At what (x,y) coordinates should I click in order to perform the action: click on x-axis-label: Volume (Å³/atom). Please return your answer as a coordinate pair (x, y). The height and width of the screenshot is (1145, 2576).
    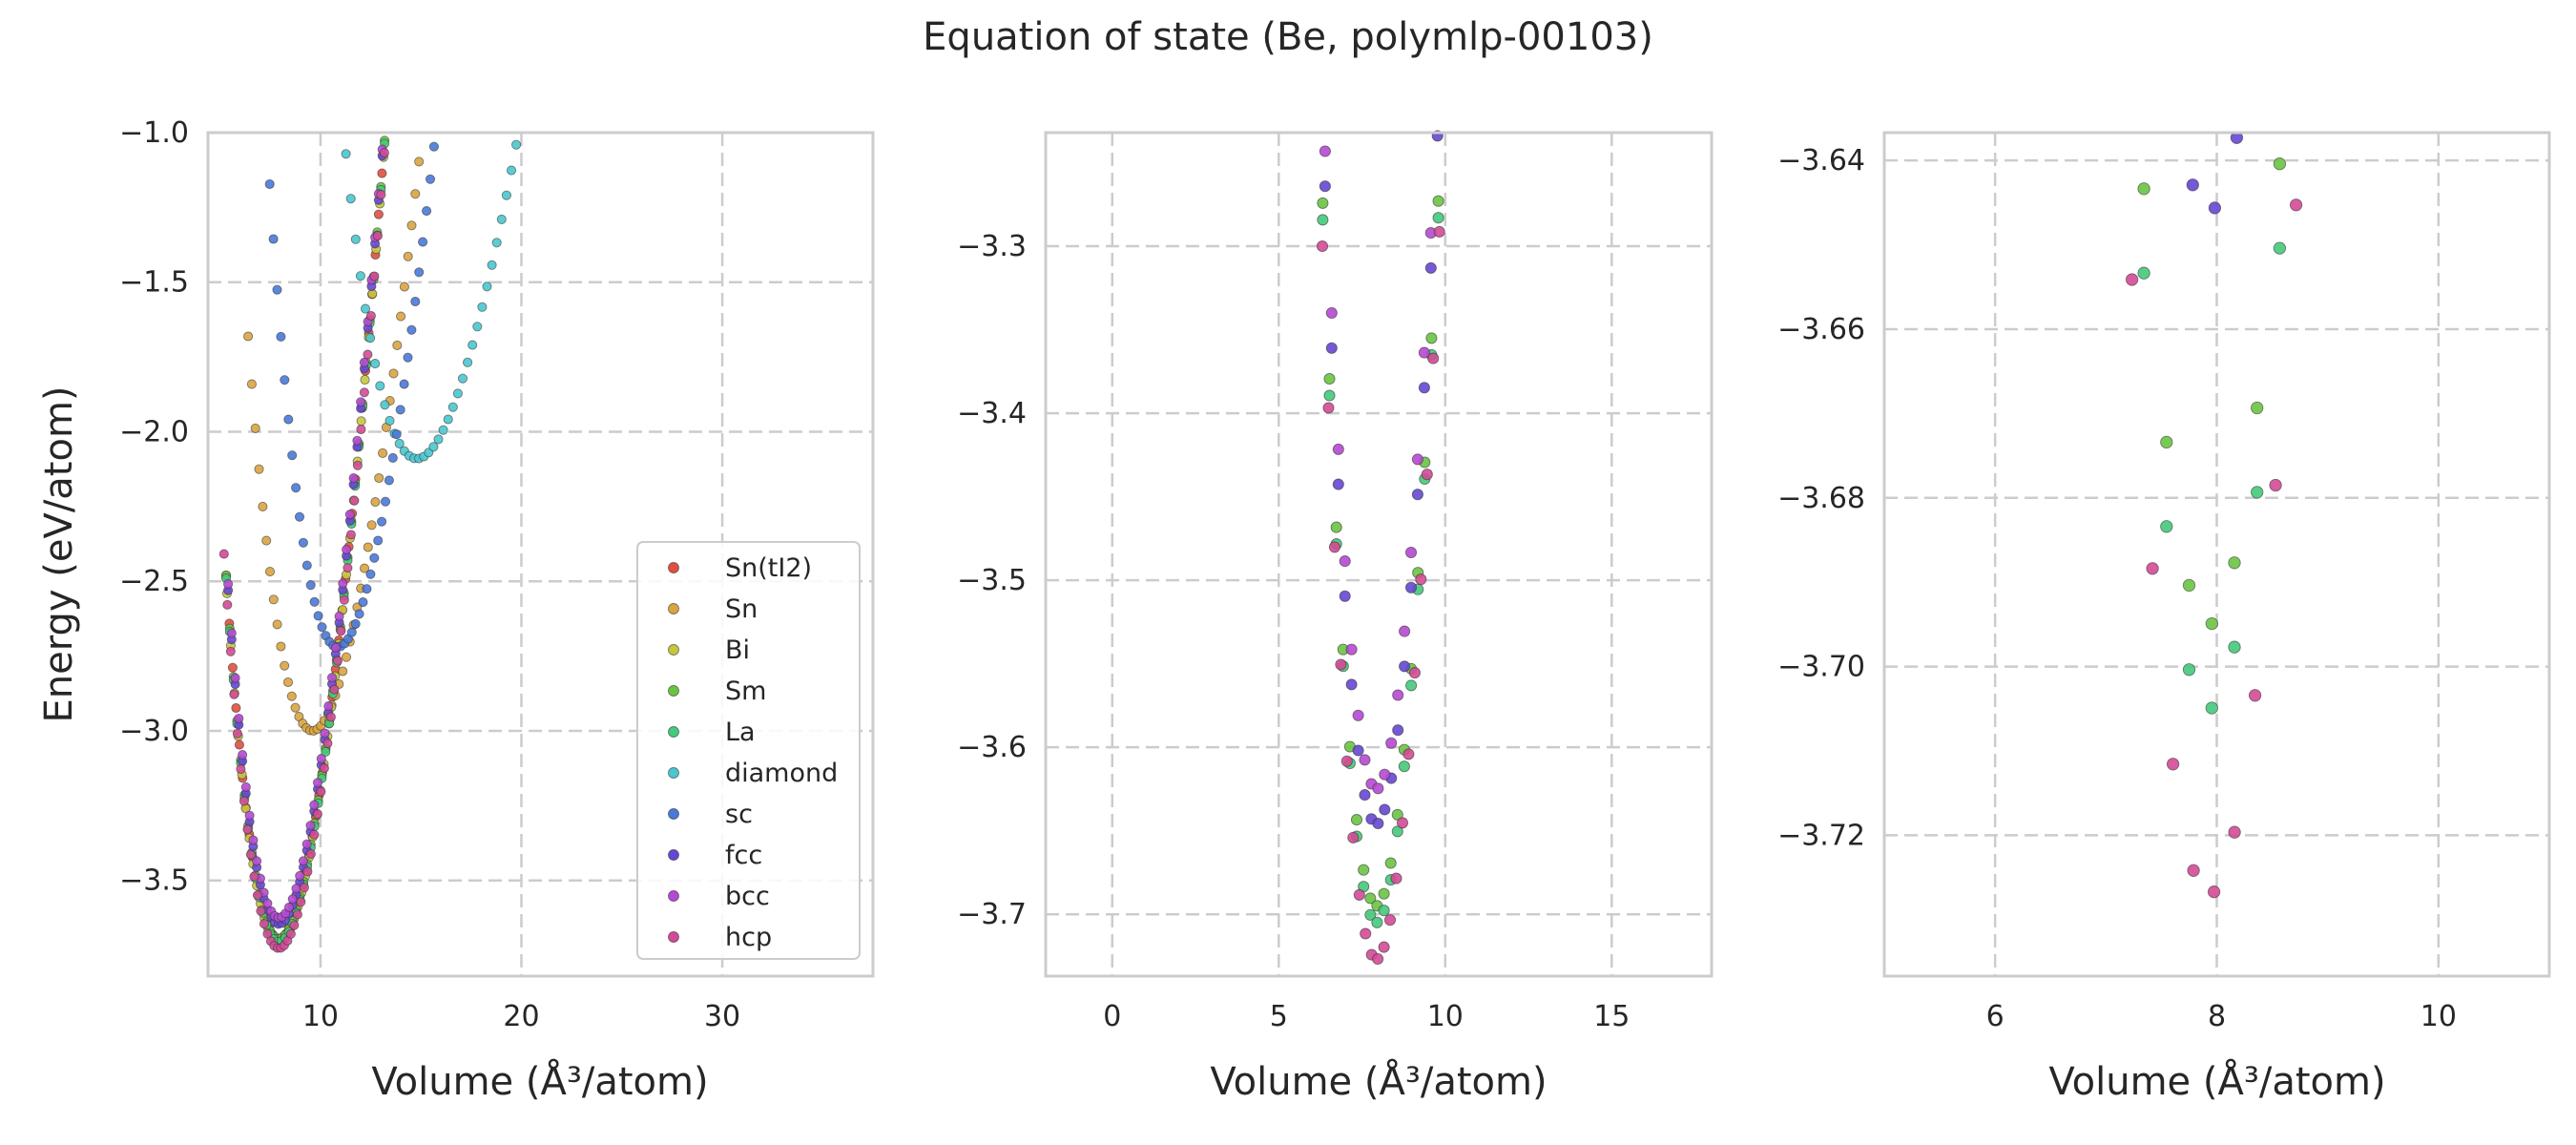
    Looking at the image, I should click on (2216, 1081).